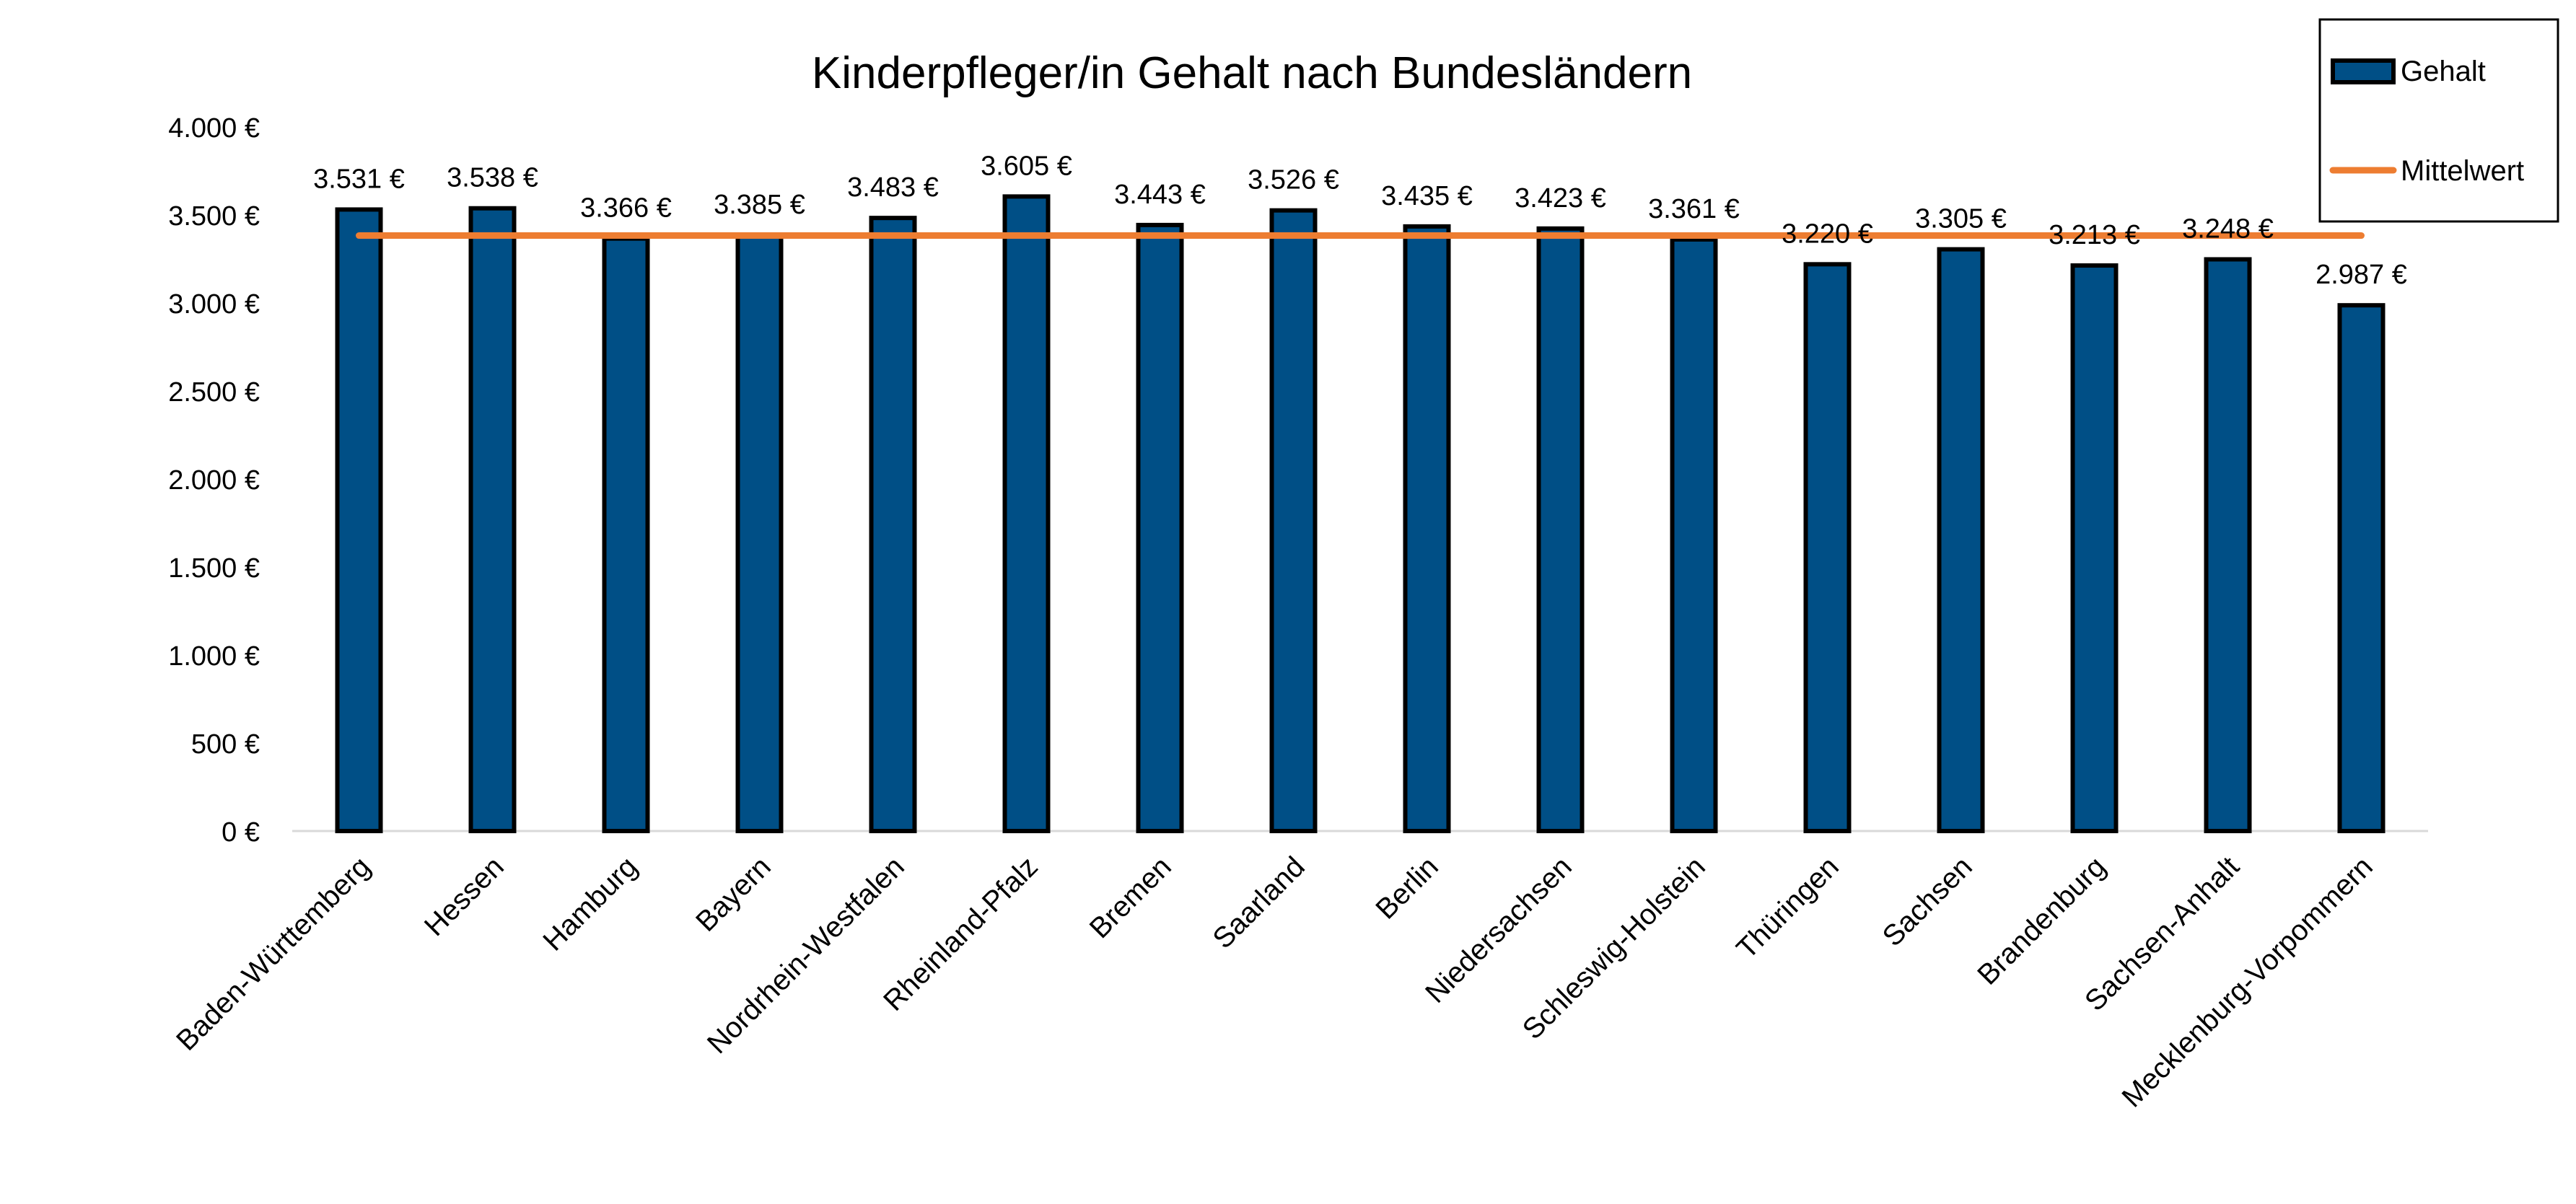 This screenshot has height=1204, width=2576. Describe the element at coordinates (214, 216) in the screenshot. I see `y-tick-label: 3.500 €` at that location.